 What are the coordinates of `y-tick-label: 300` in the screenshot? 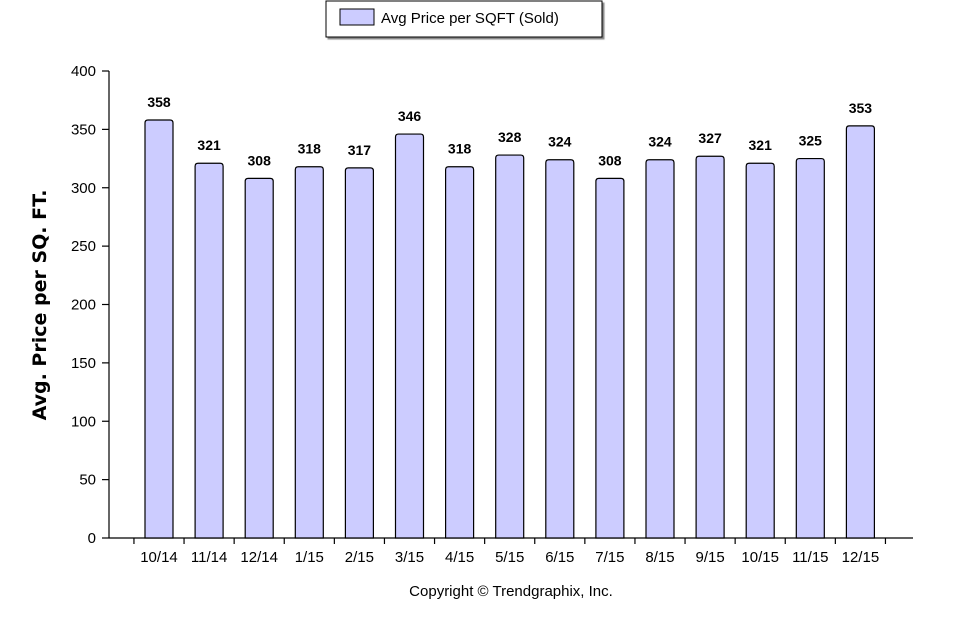 It's located at (83, 188).